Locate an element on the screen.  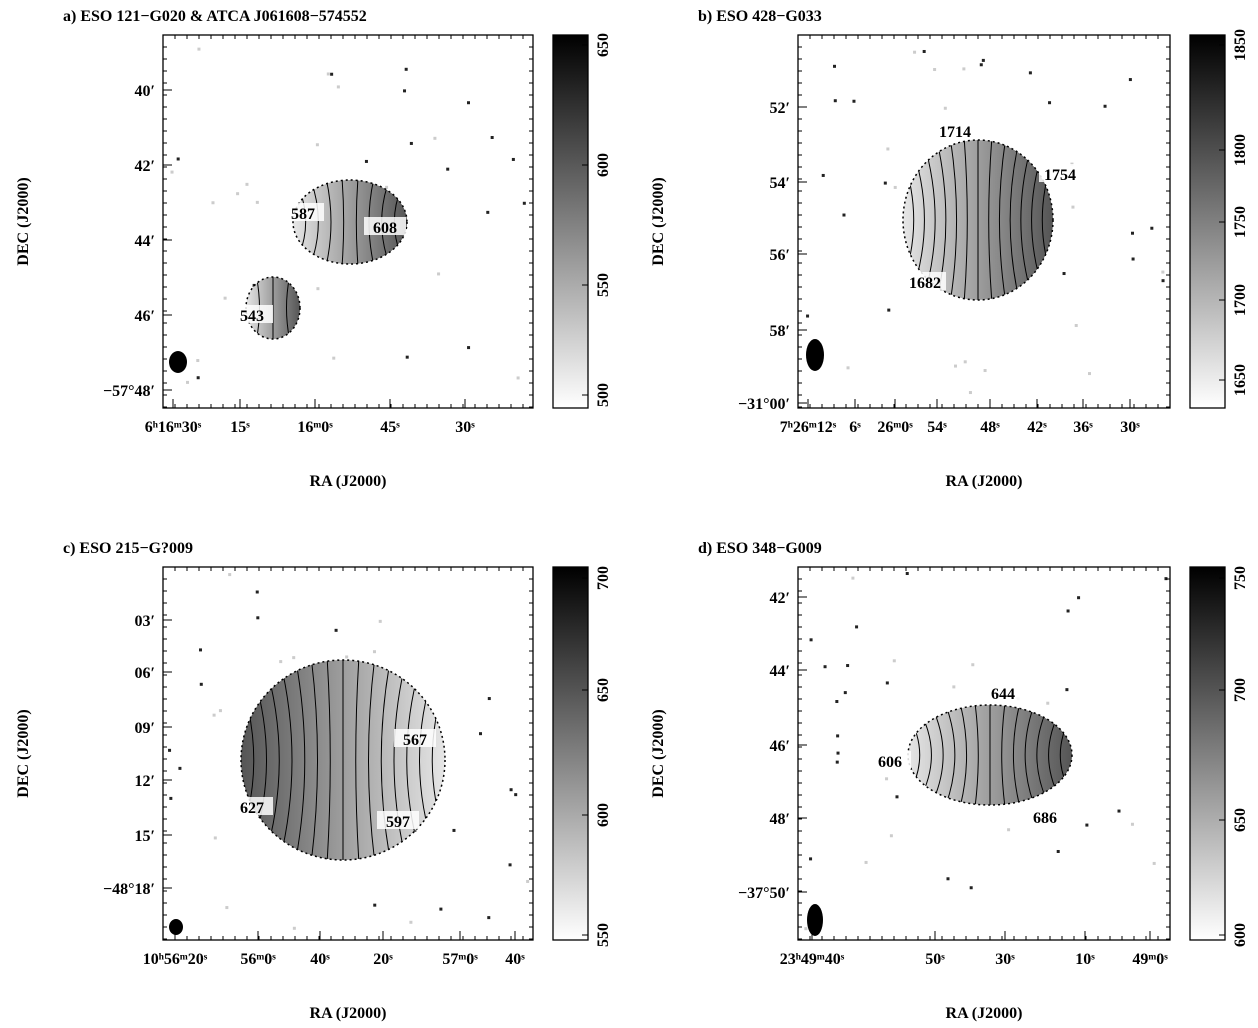
y-tick-label: 12′ is located at coordinates (145, 781).